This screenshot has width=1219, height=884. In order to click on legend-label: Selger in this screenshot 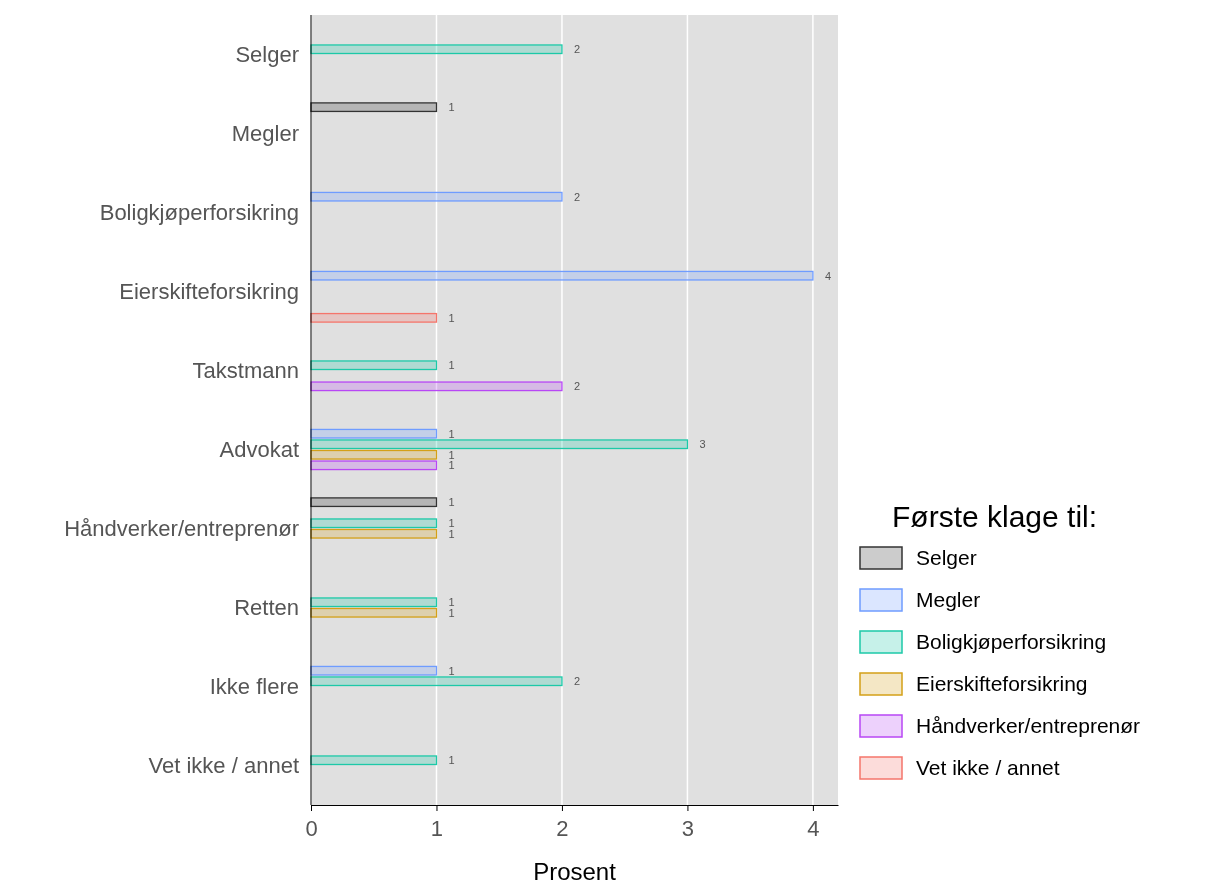, I will do `click(946, 558)`.